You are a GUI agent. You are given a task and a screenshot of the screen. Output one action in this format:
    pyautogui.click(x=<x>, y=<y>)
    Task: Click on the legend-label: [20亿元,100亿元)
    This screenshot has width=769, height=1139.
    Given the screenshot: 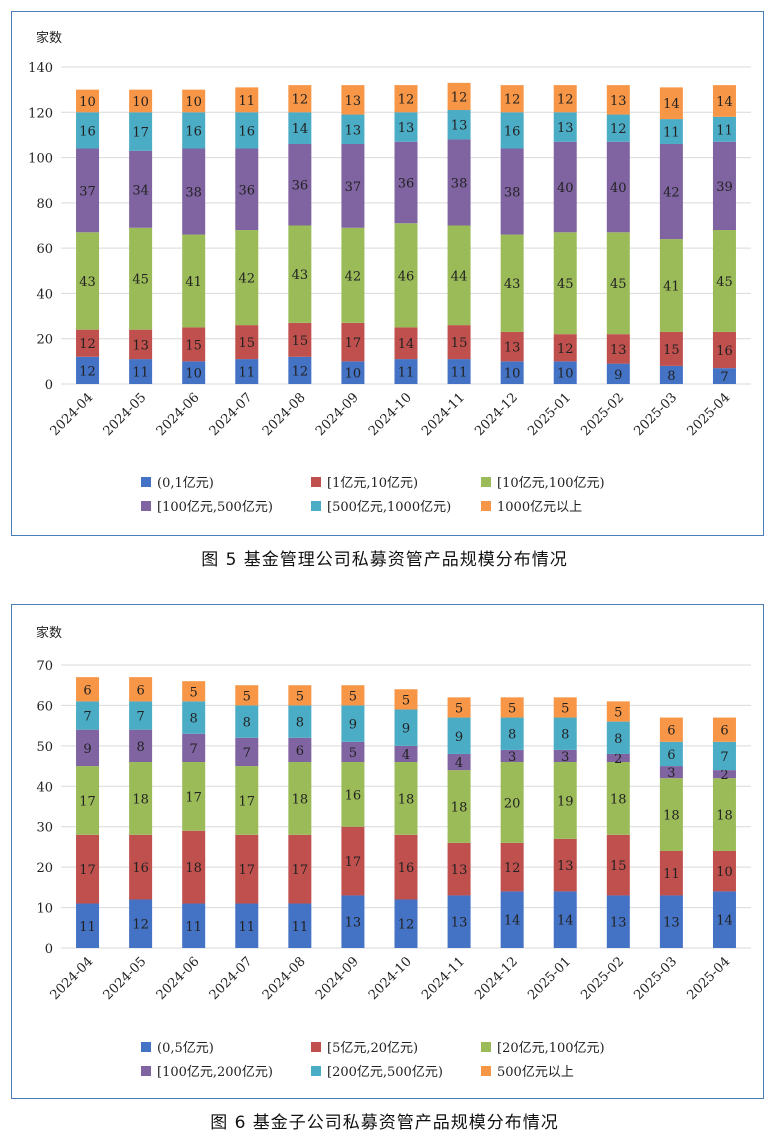 What is the action you would take?
    pyautogui.click(x=551, y=1048)
    